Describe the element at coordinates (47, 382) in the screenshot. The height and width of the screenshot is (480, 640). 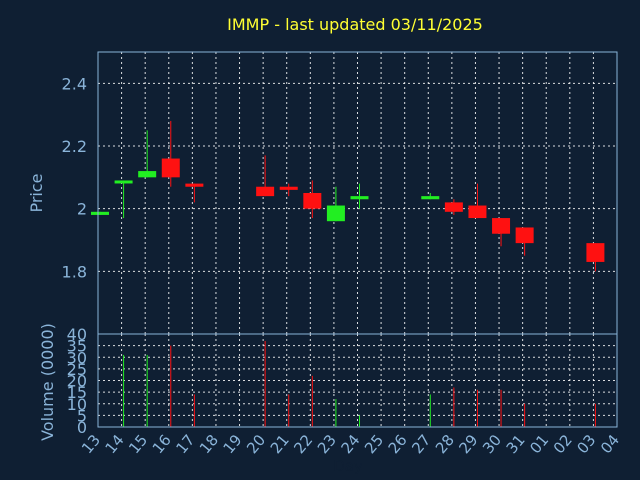
I see `volume-axis-label: Volume (0000)` at that location.